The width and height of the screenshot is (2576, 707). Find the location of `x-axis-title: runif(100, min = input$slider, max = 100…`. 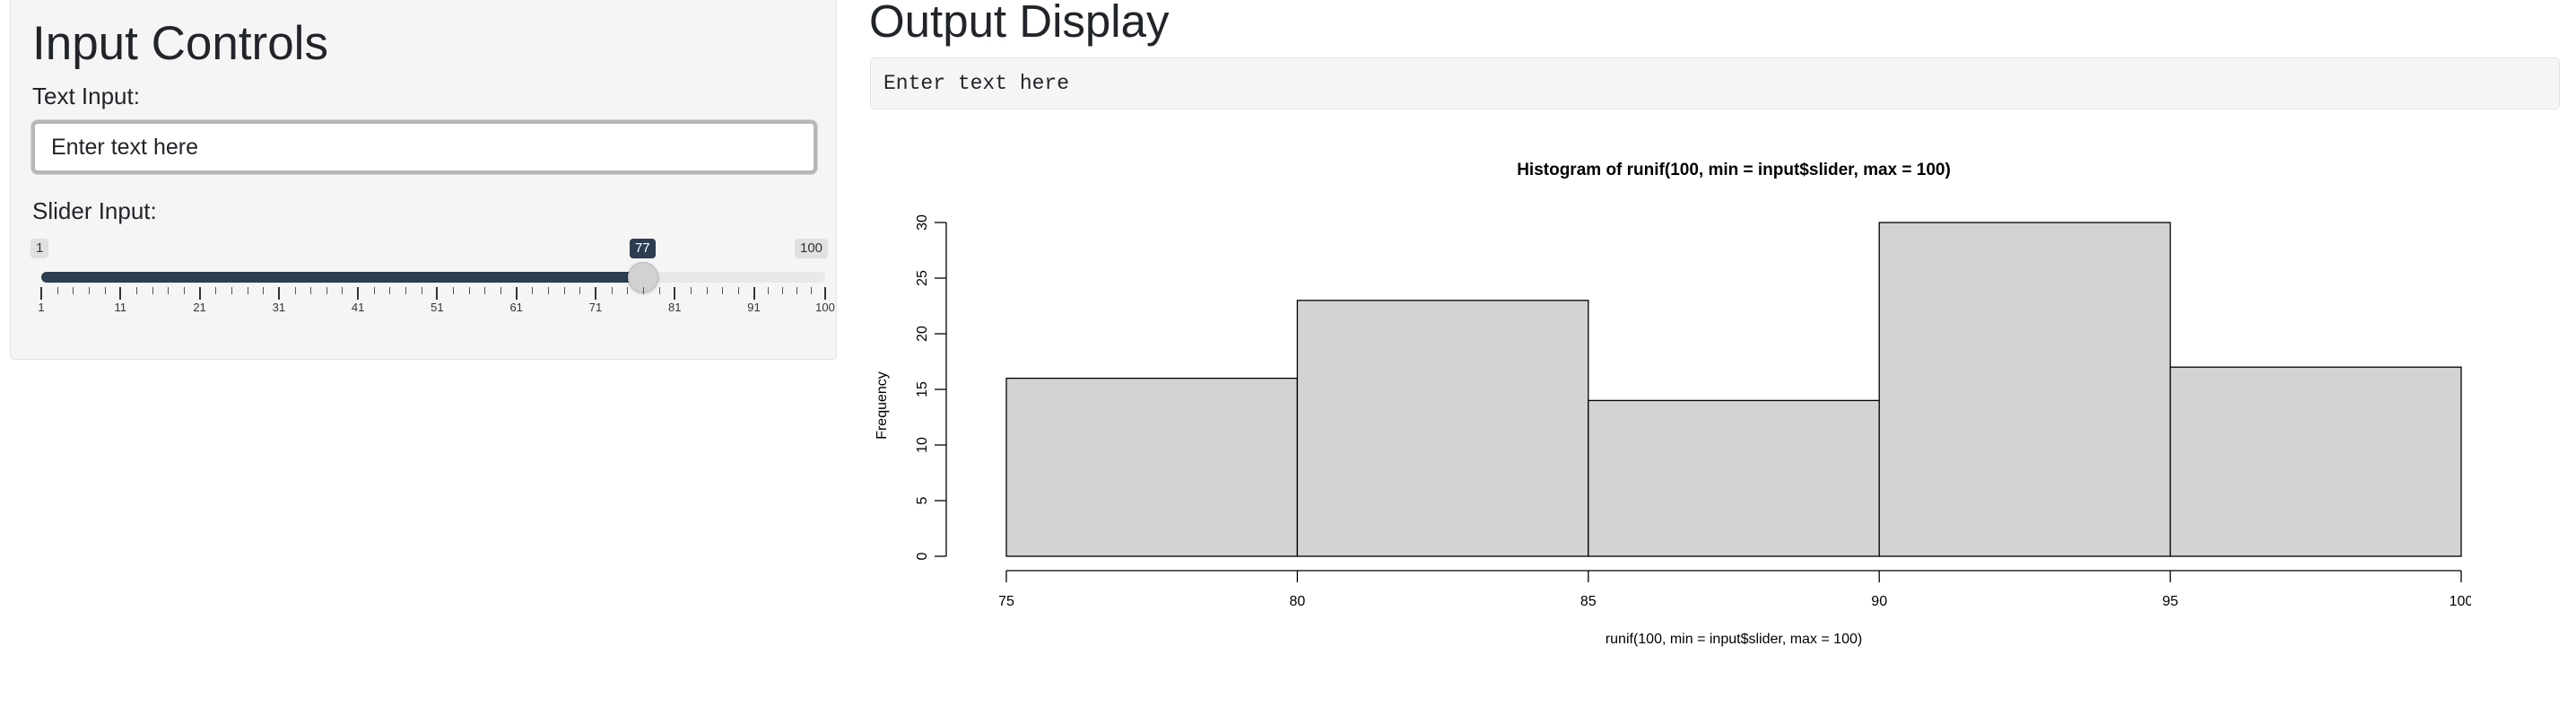

x-axis-title: runif(100, min = input$slider, max = 100… is located at coordinates (1734, 639).